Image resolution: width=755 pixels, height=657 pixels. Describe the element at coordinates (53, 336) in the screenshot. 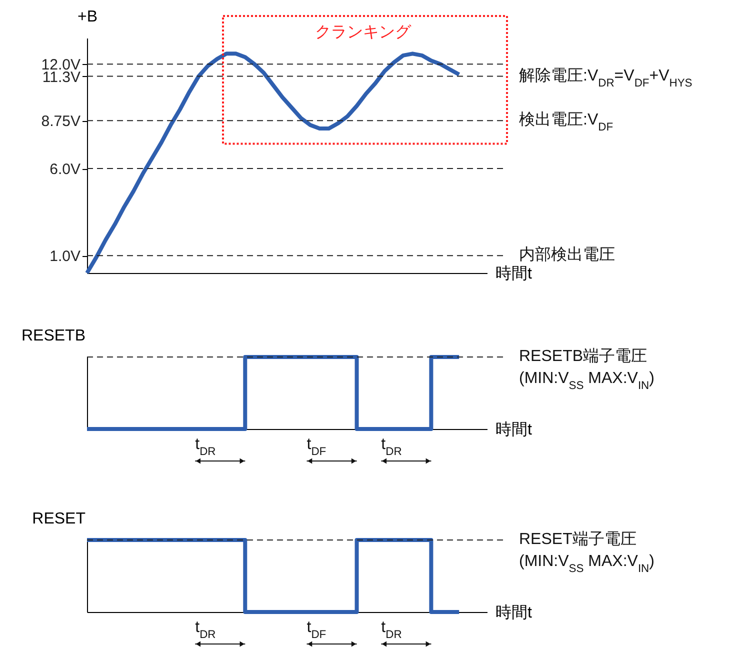

I see `y-axis-title: RESETB` at that location.